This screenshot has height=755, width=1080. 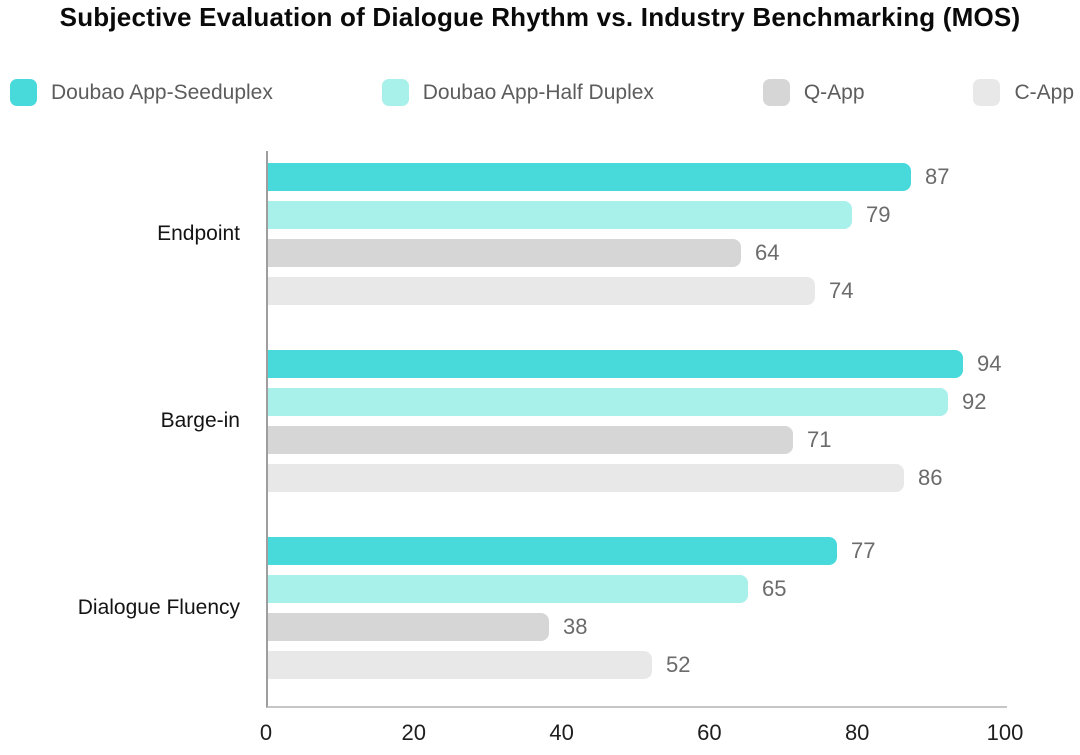 What do you see at coordinates (266, 732) in the screenshot?
I see `x-axis-tick-label: 0` at bounding box center [266, 732].